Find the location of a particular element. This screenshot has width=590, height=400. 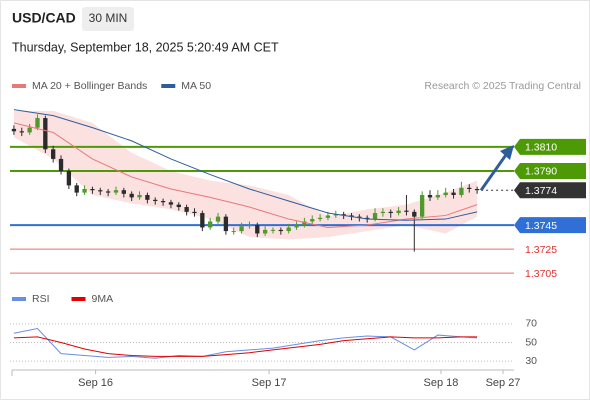

timeframe-box is located at coordinates (108, 19).